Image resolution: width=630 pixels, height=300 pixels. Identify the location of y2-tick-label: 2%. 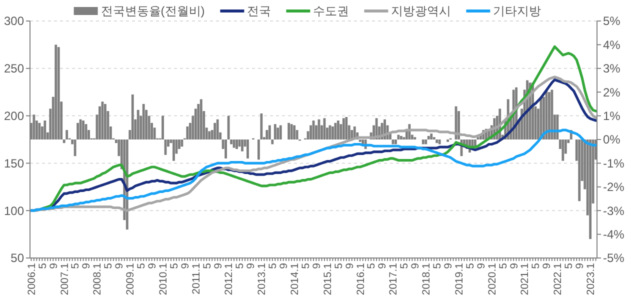
(612, 92).